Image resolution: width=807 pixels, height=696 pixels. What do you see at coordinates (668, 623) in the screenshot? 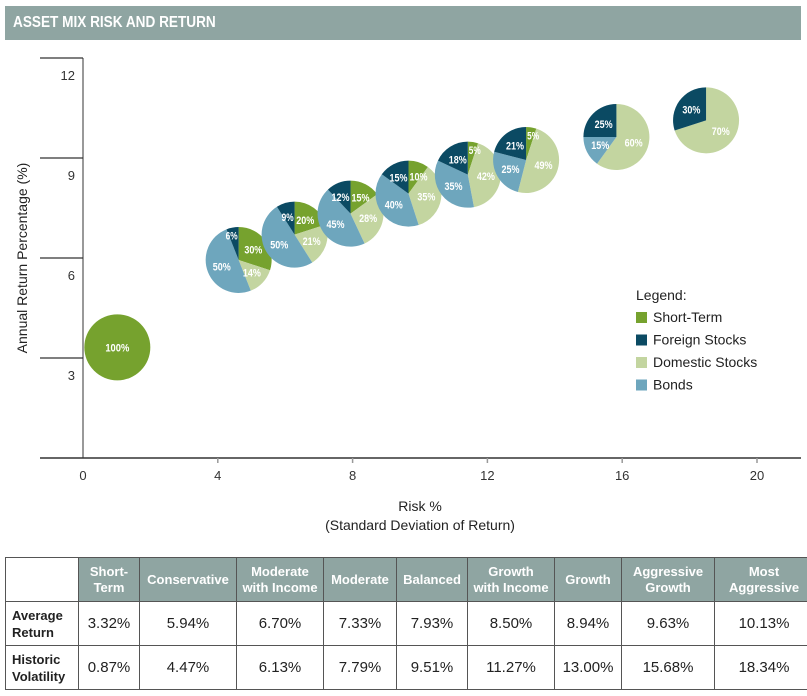
I see `table-cell: 9.63%` at bounding box center [668, 623].